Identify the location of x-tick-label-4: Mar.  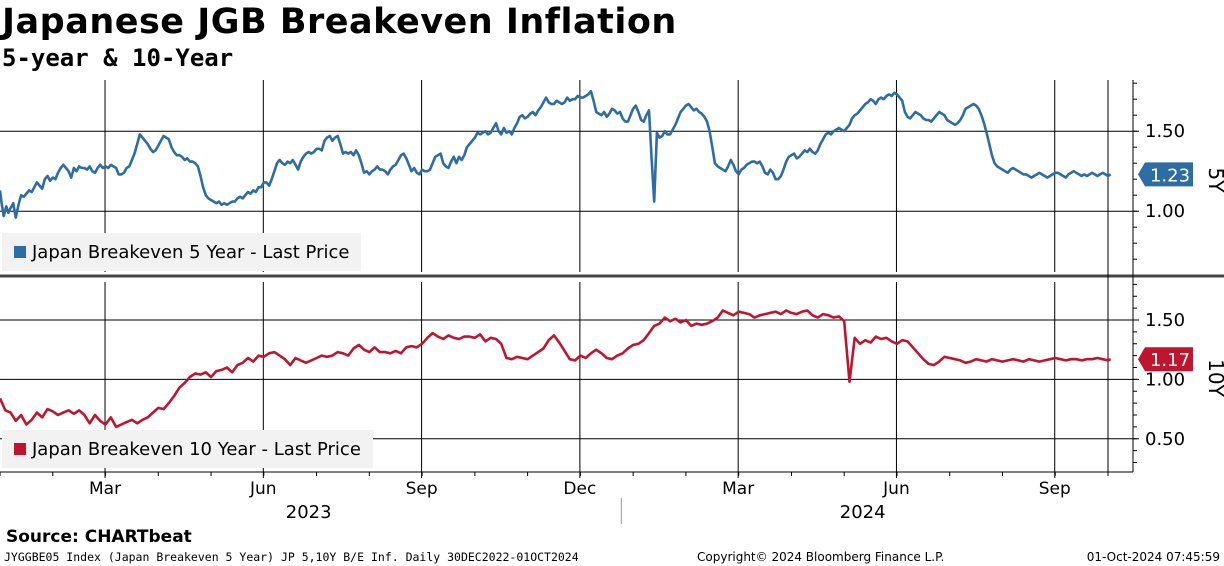
(738, 489).